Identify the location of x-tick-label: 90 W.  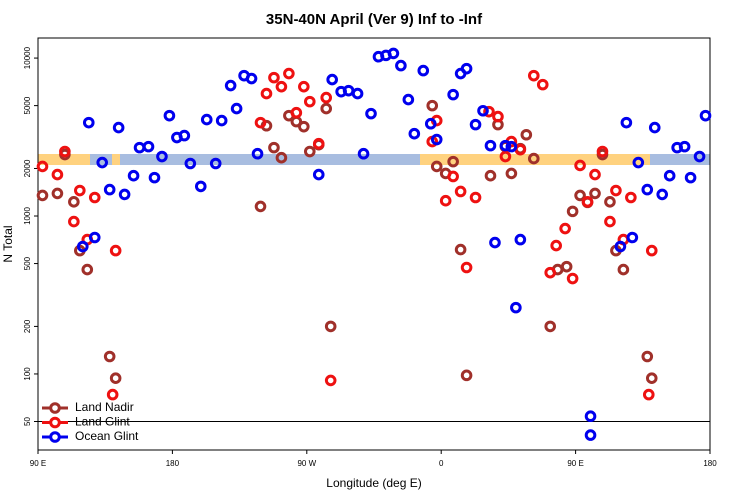
(306, 463).